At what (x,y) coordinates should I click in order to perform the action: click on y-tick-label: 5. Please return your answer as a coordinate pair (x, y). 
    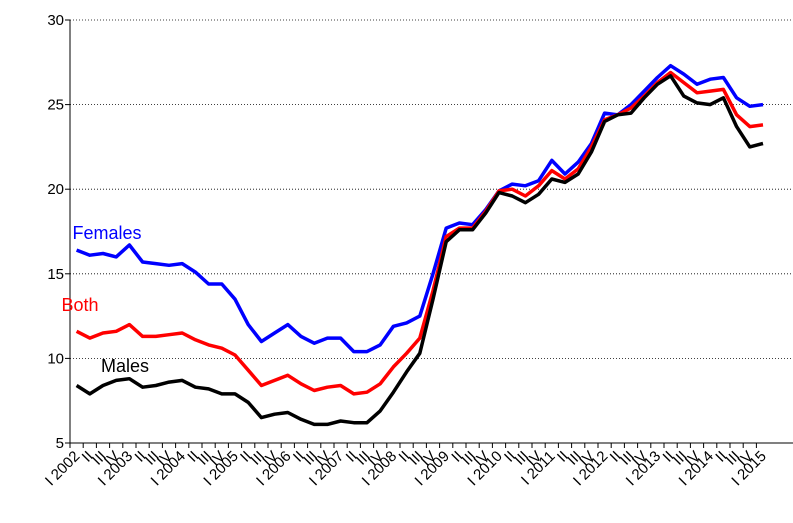
    Looking at the image, I should click on (60, 443).